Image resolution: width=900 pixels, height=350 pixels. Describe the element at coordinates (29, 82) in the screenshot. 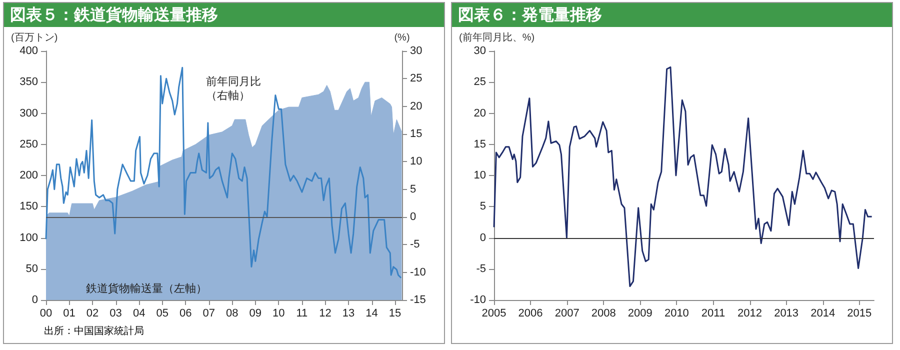

I see `y-tick-label: 350` at that location.